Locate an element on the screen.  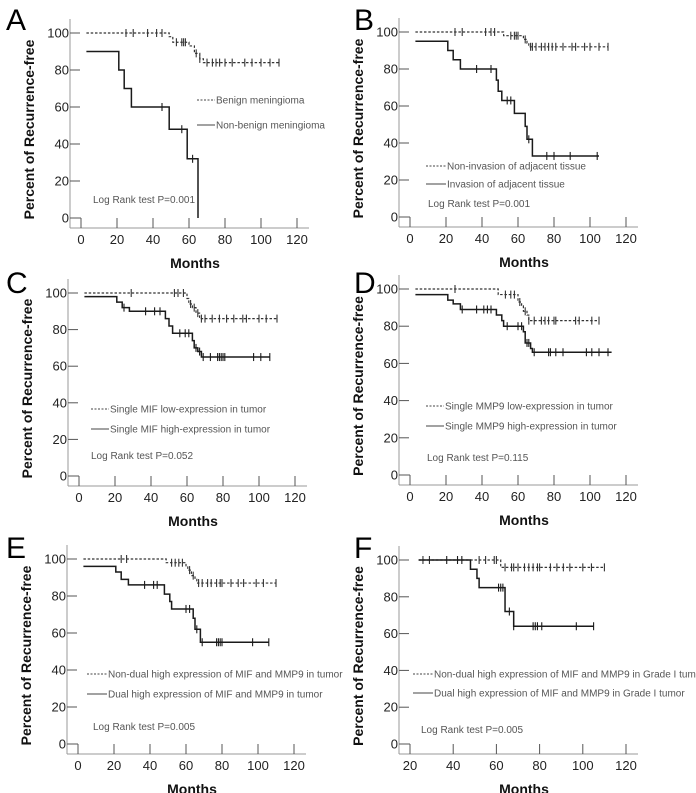
panel-letter: C is located at coordinates (17, 283).